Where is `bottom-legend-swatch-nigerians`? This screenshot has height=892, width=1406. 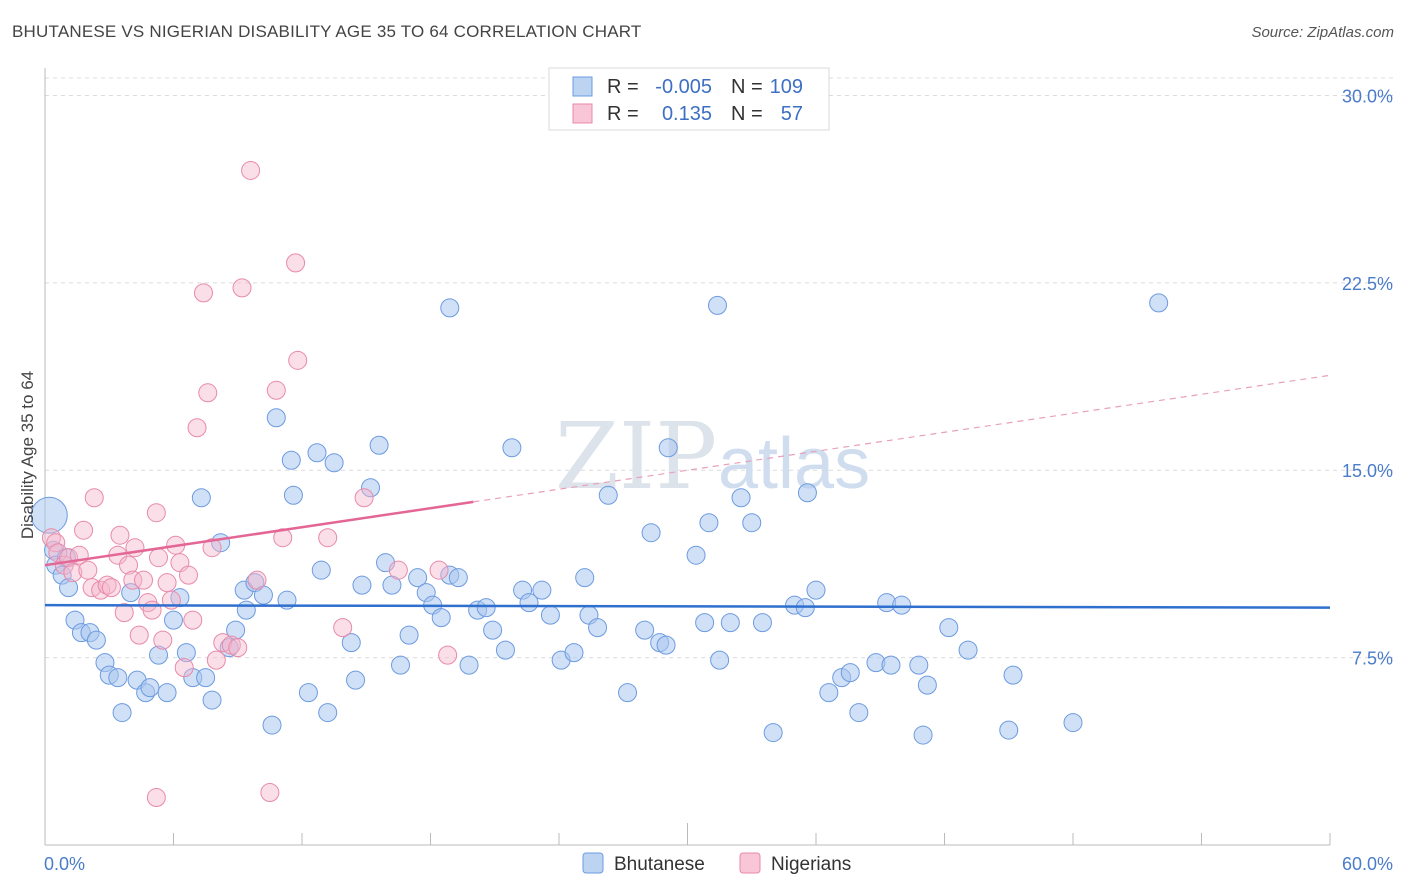
bottom-legend-swatch-nigerians is located at coordinates (750, 863).